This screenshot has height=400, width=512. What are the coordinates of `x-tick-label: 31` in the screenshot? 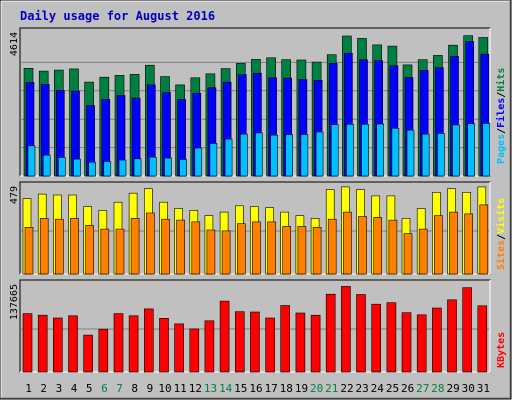 It's located at (483, 388).